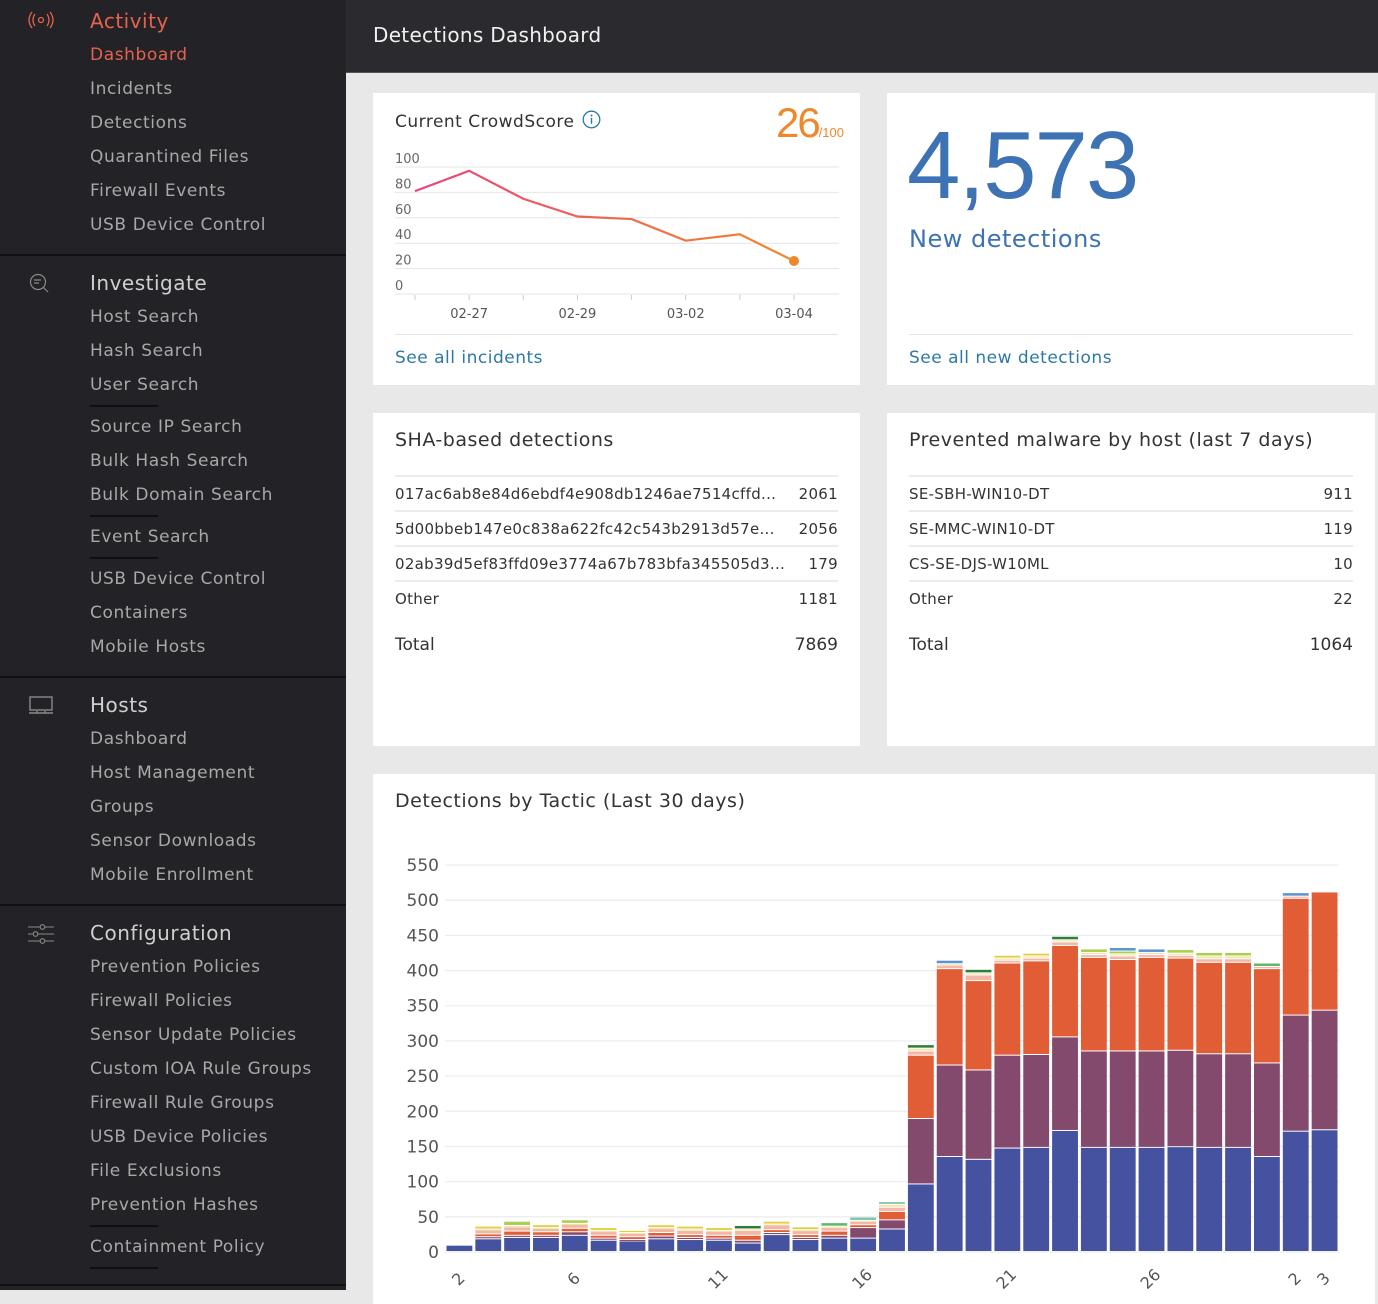 This screenshot has height=1304, width=1378. What do you see at coordinates (1131, 527) in the screenshot?
I see `table-row: SE-MMC-WIN10-DT 119` at bounding box center [1131, 527].